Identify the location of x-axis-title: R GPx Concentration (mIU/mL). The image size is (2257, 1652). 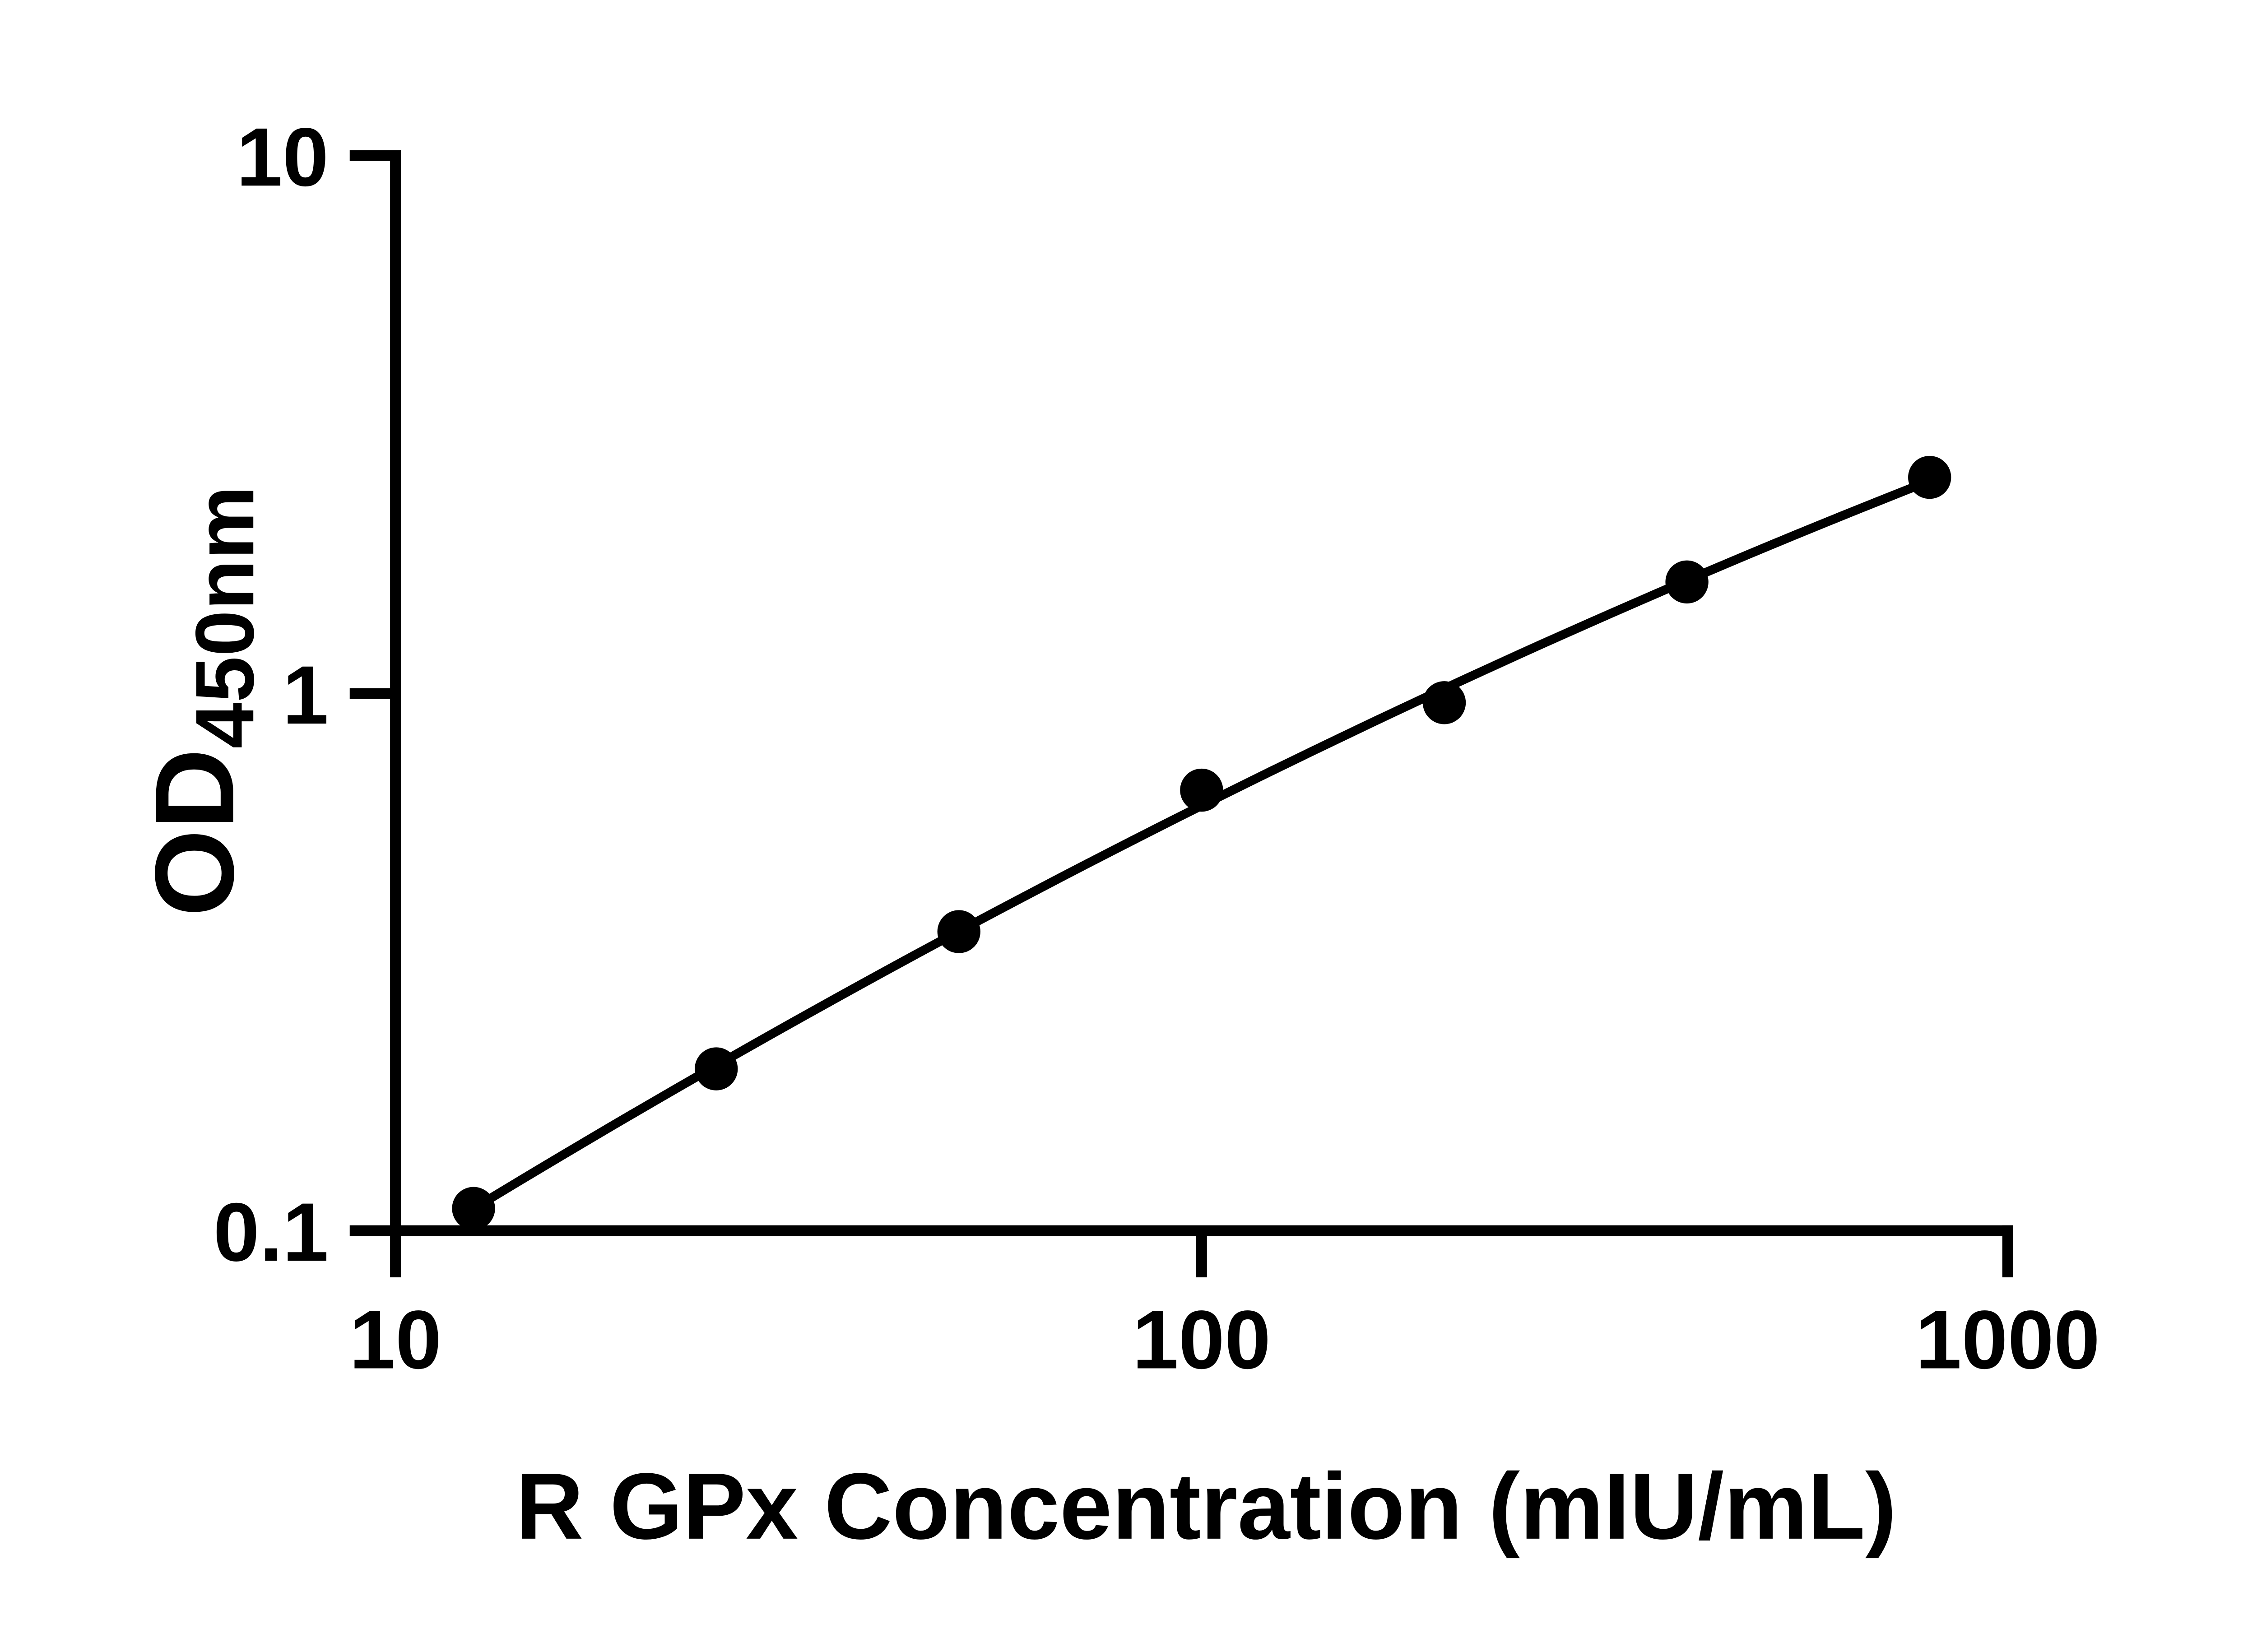
(1206, 1506).